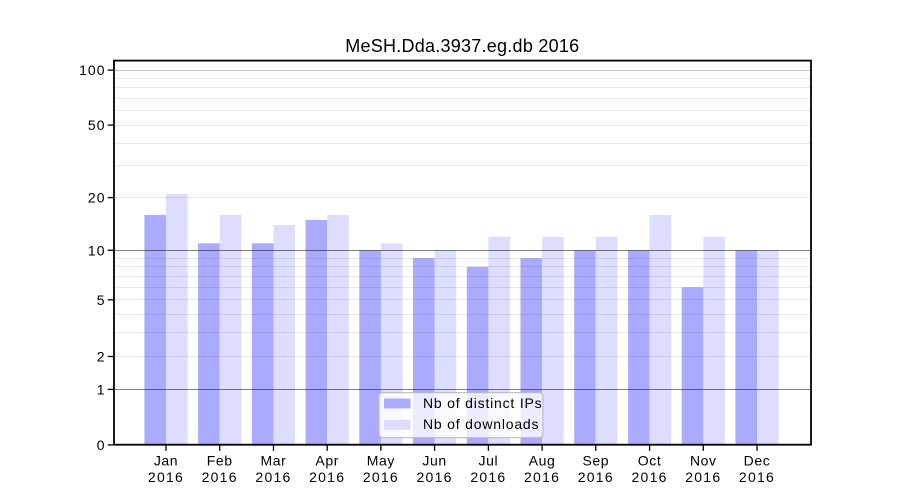 Image resolution: width=900 pixels, height=500 pixels. What do you see at coordinates (97, 125) in the screenshot?
I see `svg-text: 50` at bounding box center [97, 125].